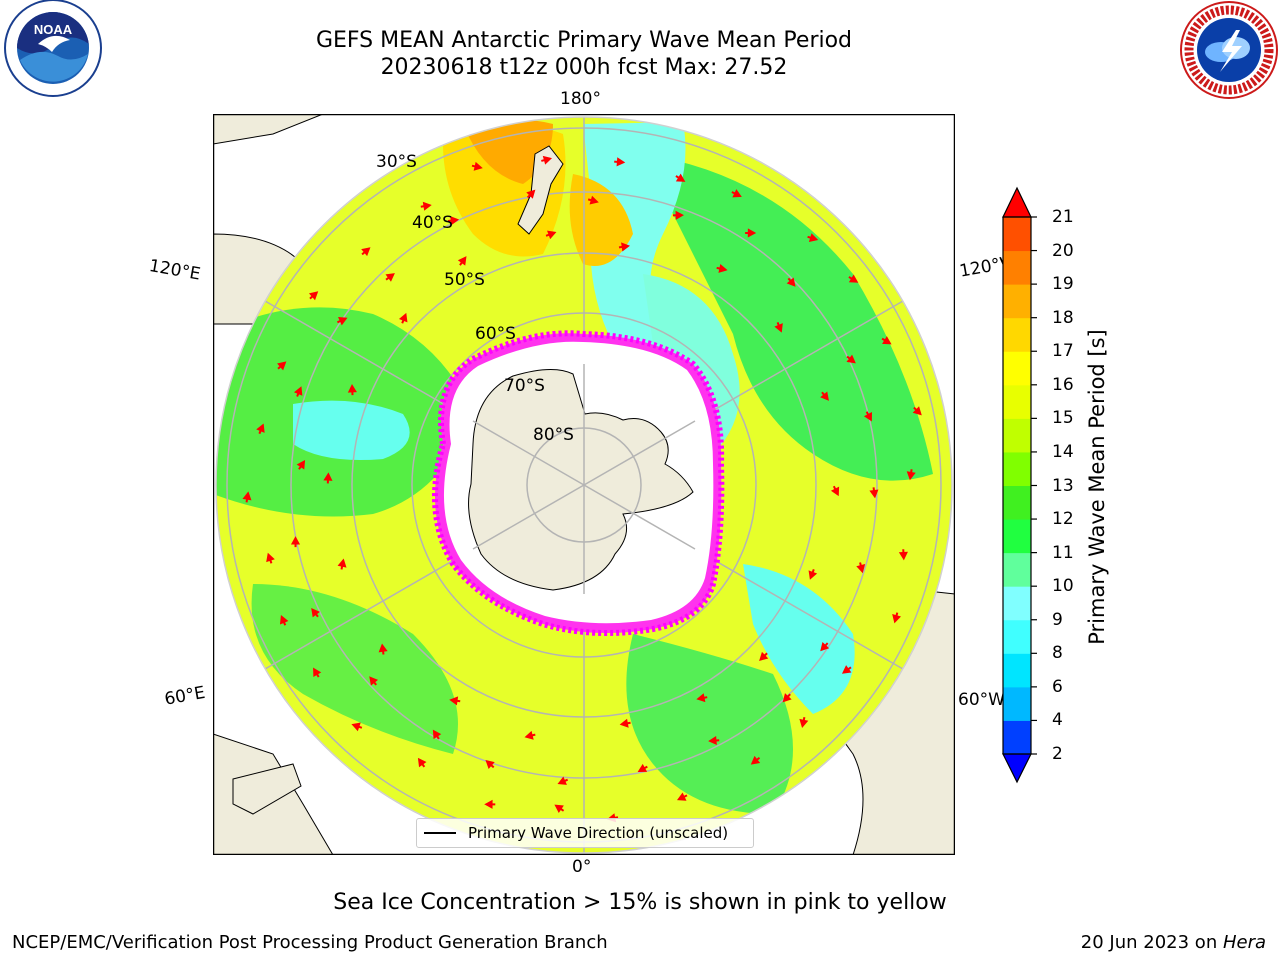 The height and width of the screenshot is (960, 1280). What do you see at coordinates (1063, 317) in the screenshot?
I see `colorbar-tick-label: 18` at bounding box center [1063, 317].